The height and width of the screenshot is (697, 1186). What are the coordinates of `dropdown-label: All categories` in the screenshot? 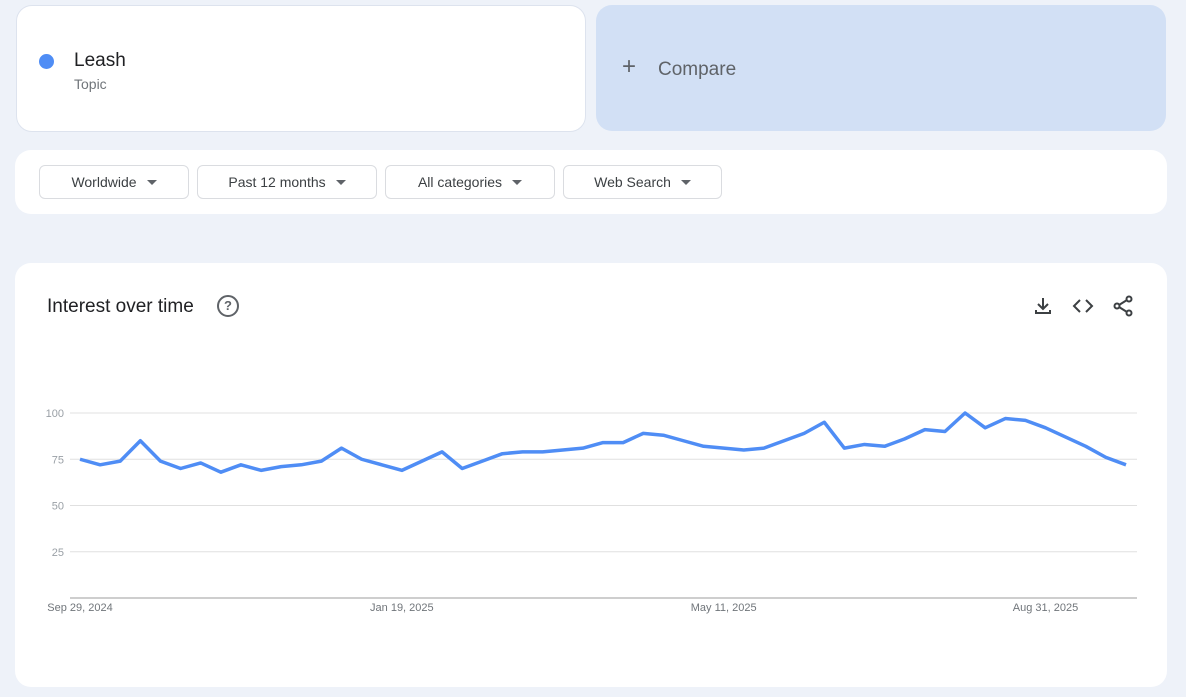 It's located at (460, 182).